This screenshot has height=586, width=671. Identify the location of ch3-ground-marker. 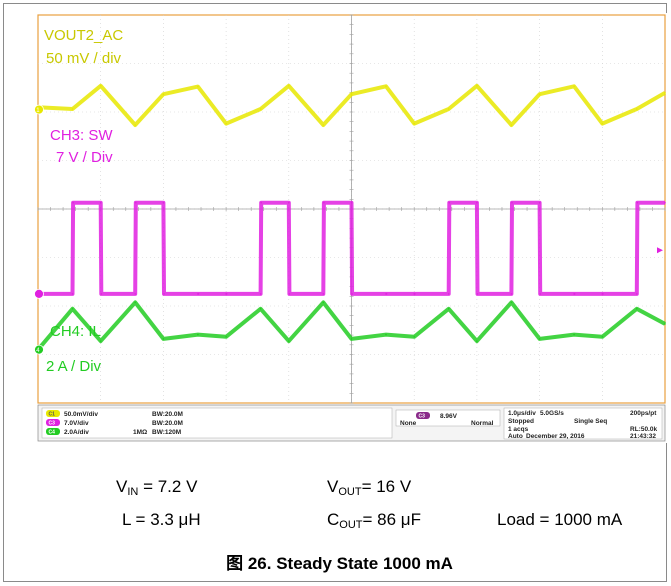
(39, 349).